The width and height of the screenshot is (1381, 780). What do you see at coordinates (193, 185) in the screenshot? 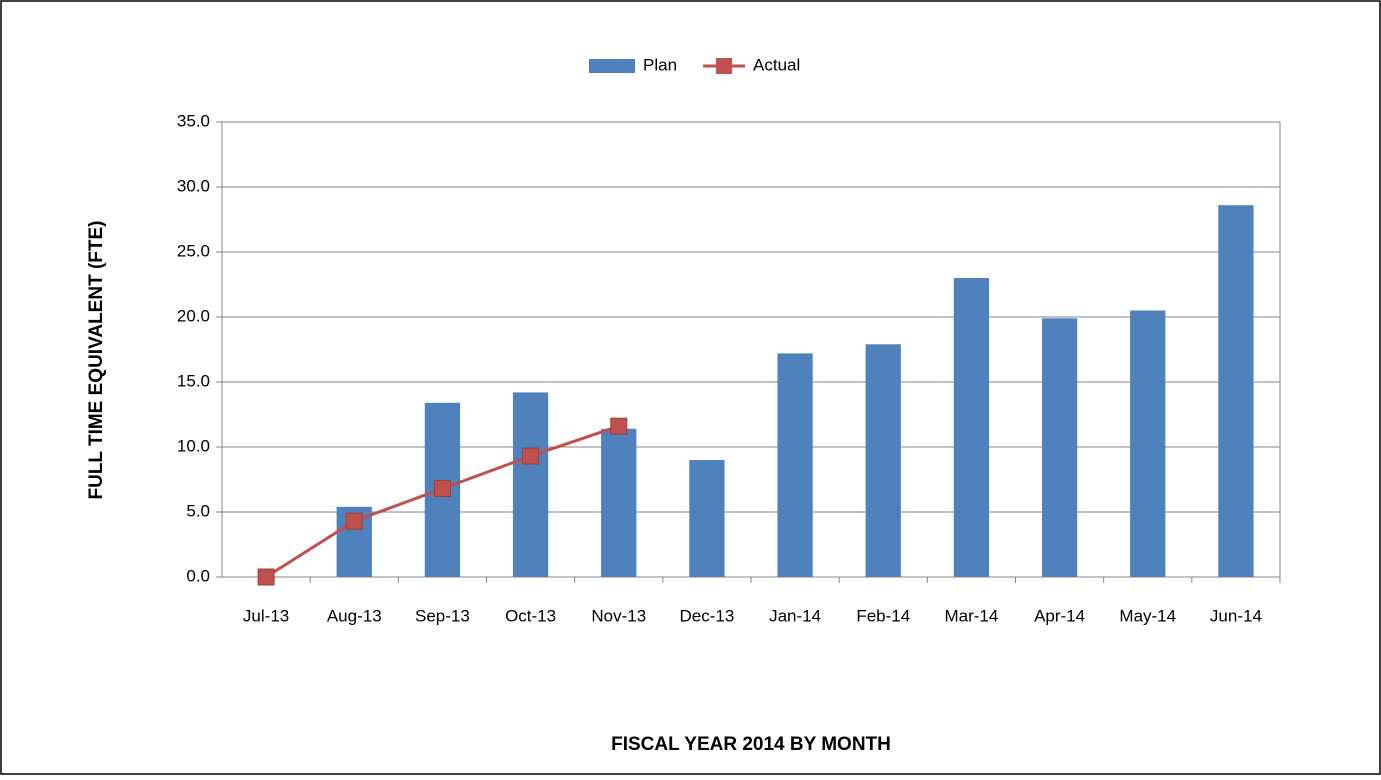
I see `y-tick-label: 30.0` at bounding box center [193, 185].